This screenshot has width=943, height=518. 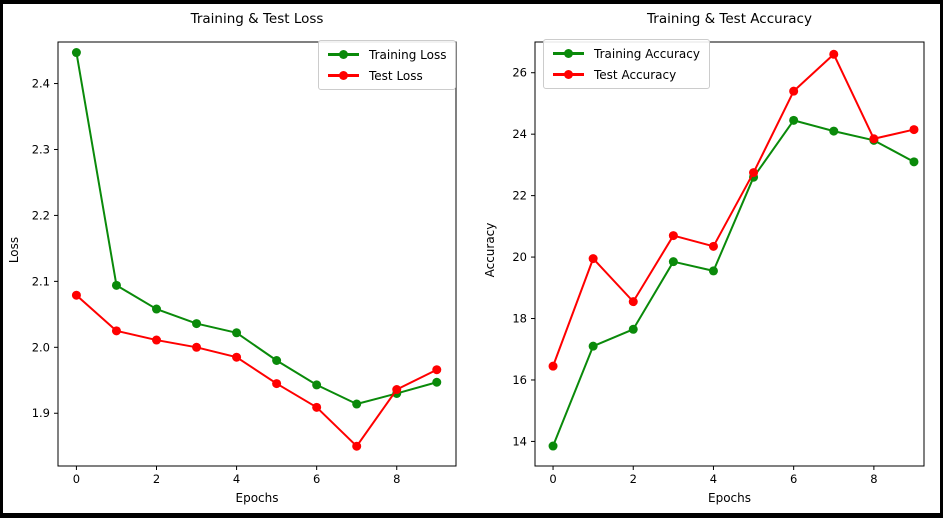 What do you see at coordinates (14, 250) in the screenshot?
I see `loss-yaxis-label: Loss` at bounding box center [14, 250].